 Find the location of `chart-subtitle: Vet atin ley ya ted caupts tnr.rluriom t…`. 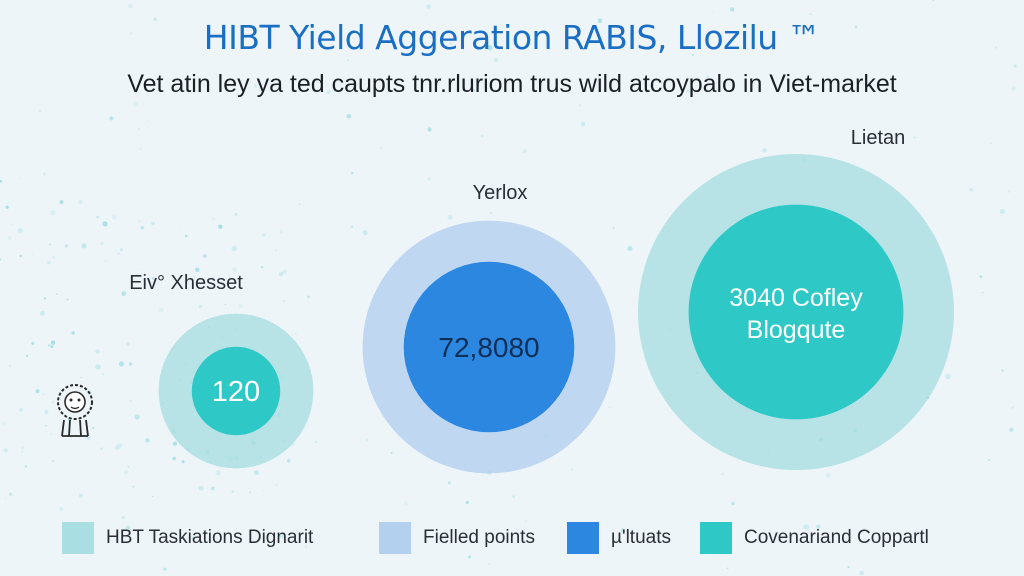

chart-subtitle: Vet atin ley ya ted caupts tnr.rluriom t… is located at coordinates (512, 84).